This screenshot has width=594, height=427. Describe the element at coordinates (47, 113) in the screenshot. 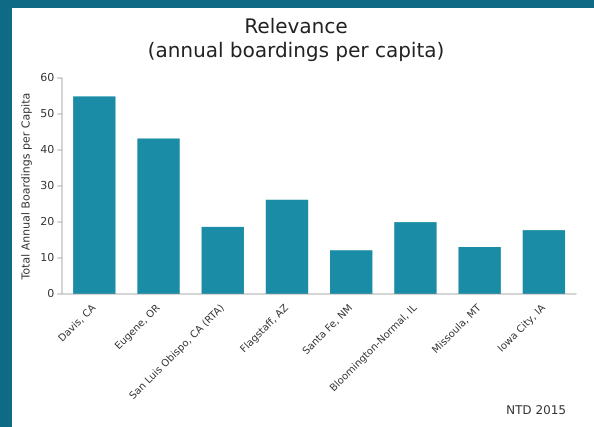

I see `y-tick-label: 50` at that location.